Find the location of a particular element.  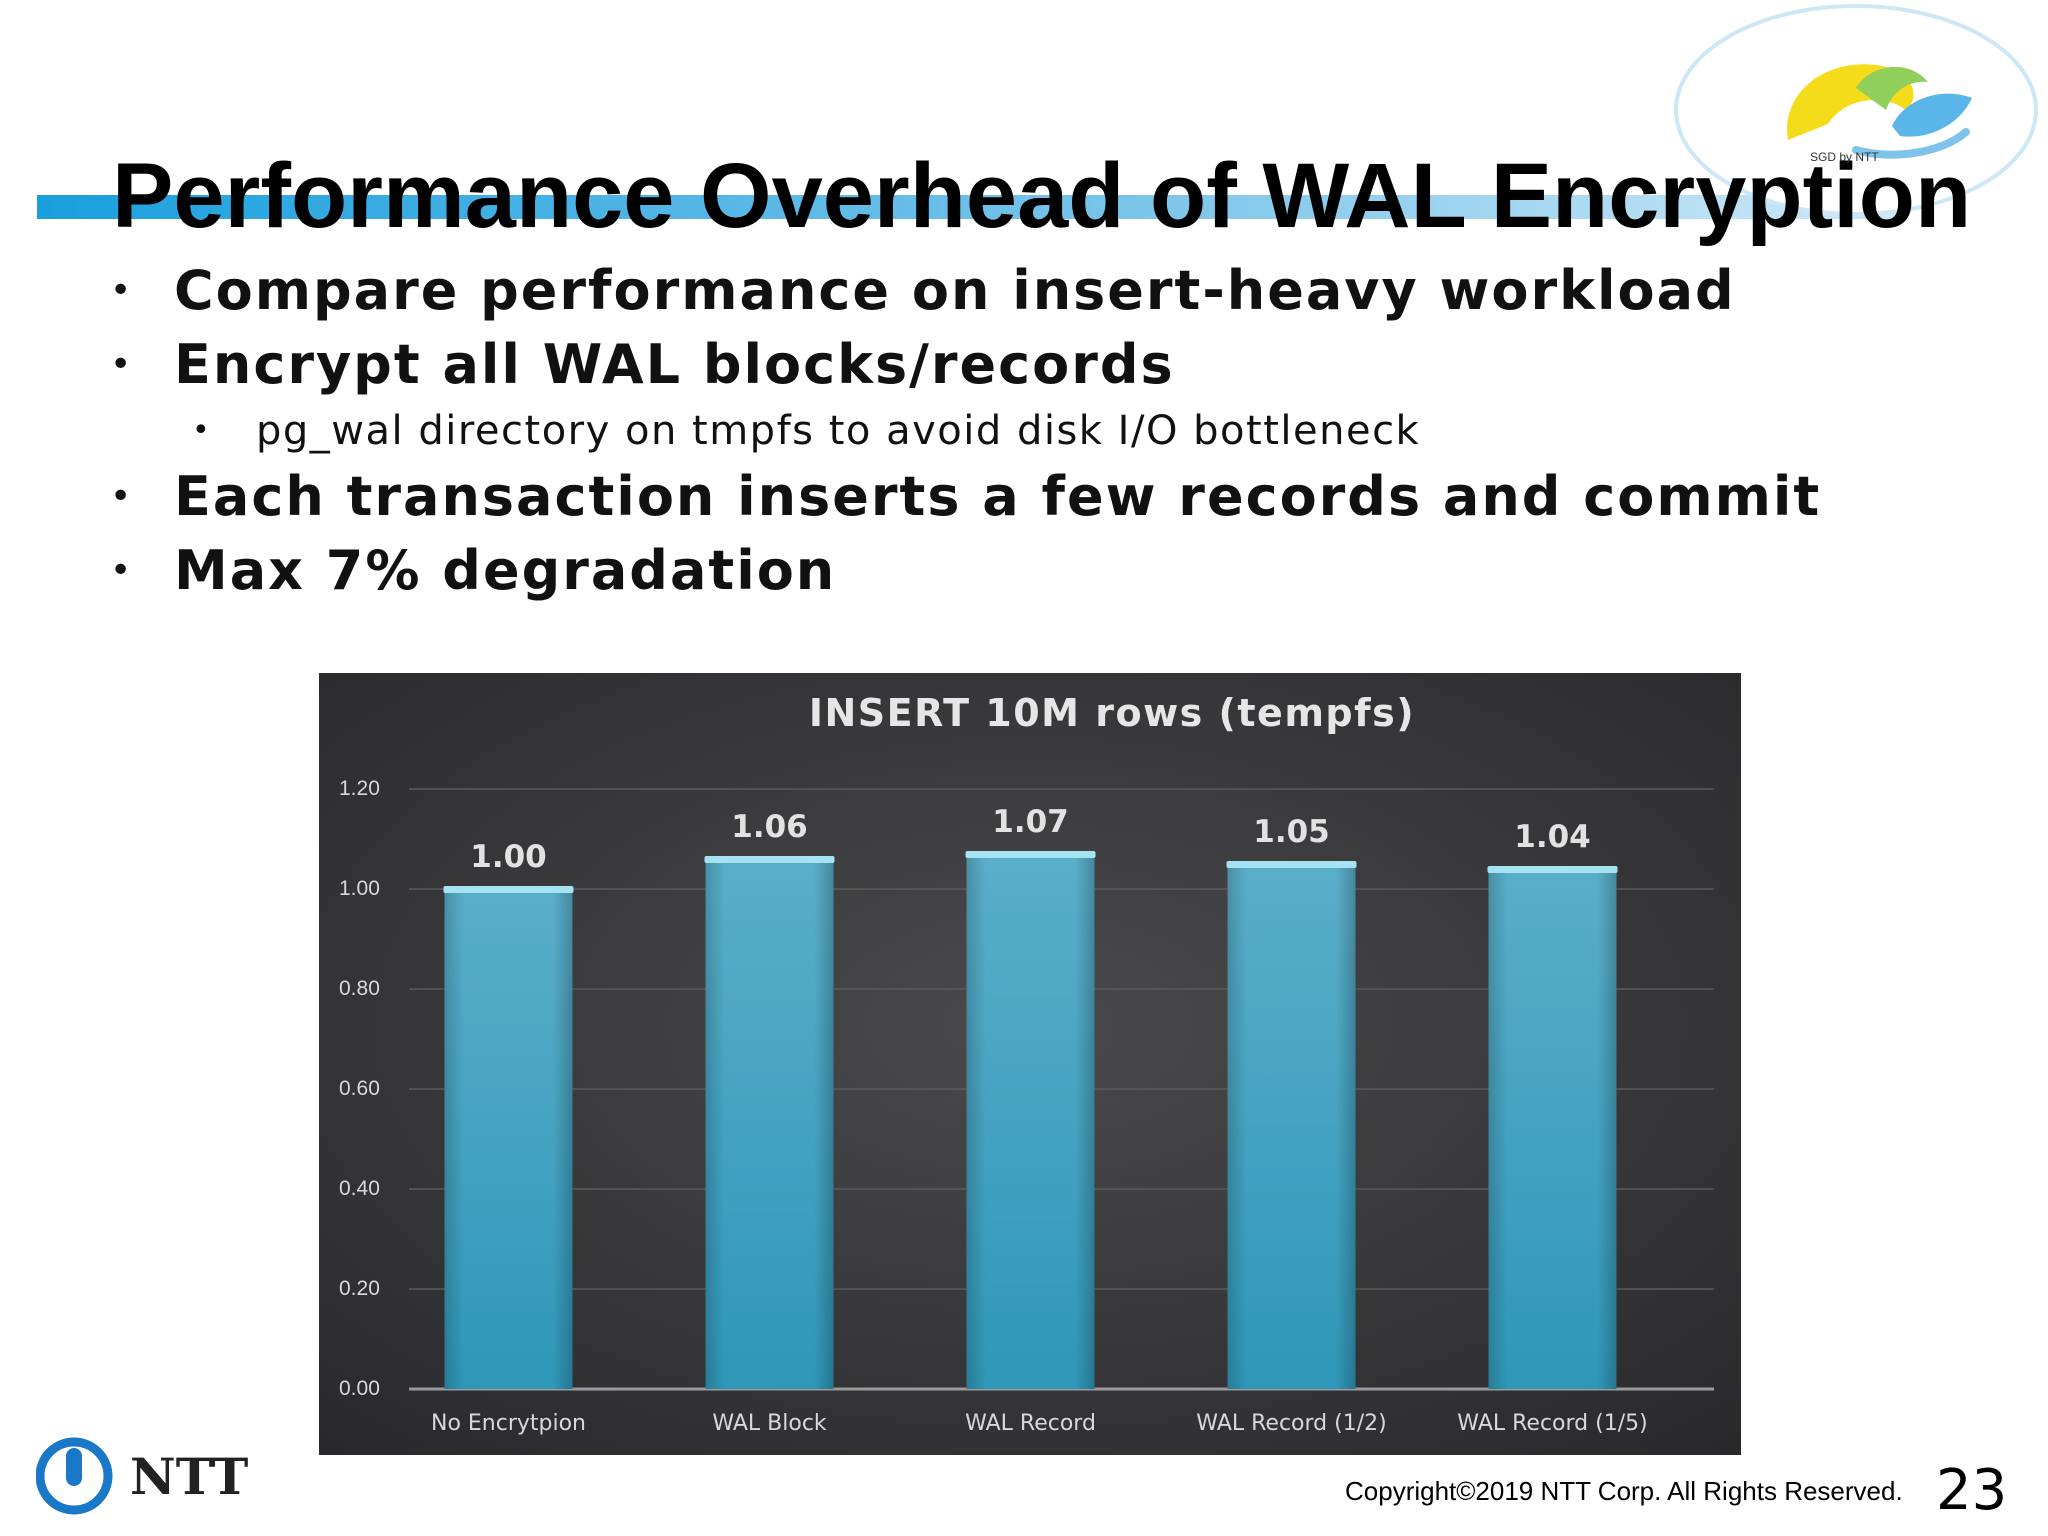

data-label: 1.07 is located at coordinates (1030, 822).